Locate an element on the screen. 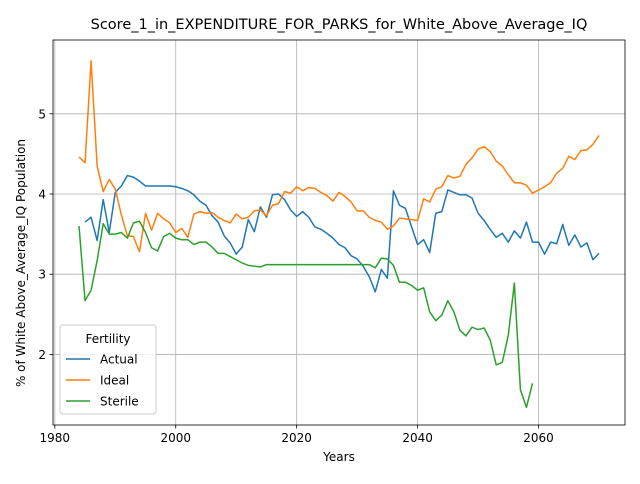 The image size is (640, 484). x-axis-label: Years is located at coordinates (338, 457).